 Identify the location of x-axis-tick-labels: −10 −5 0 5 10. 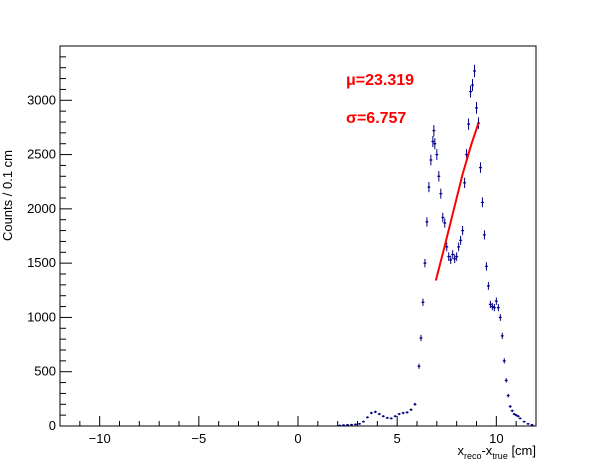
(296, 438).